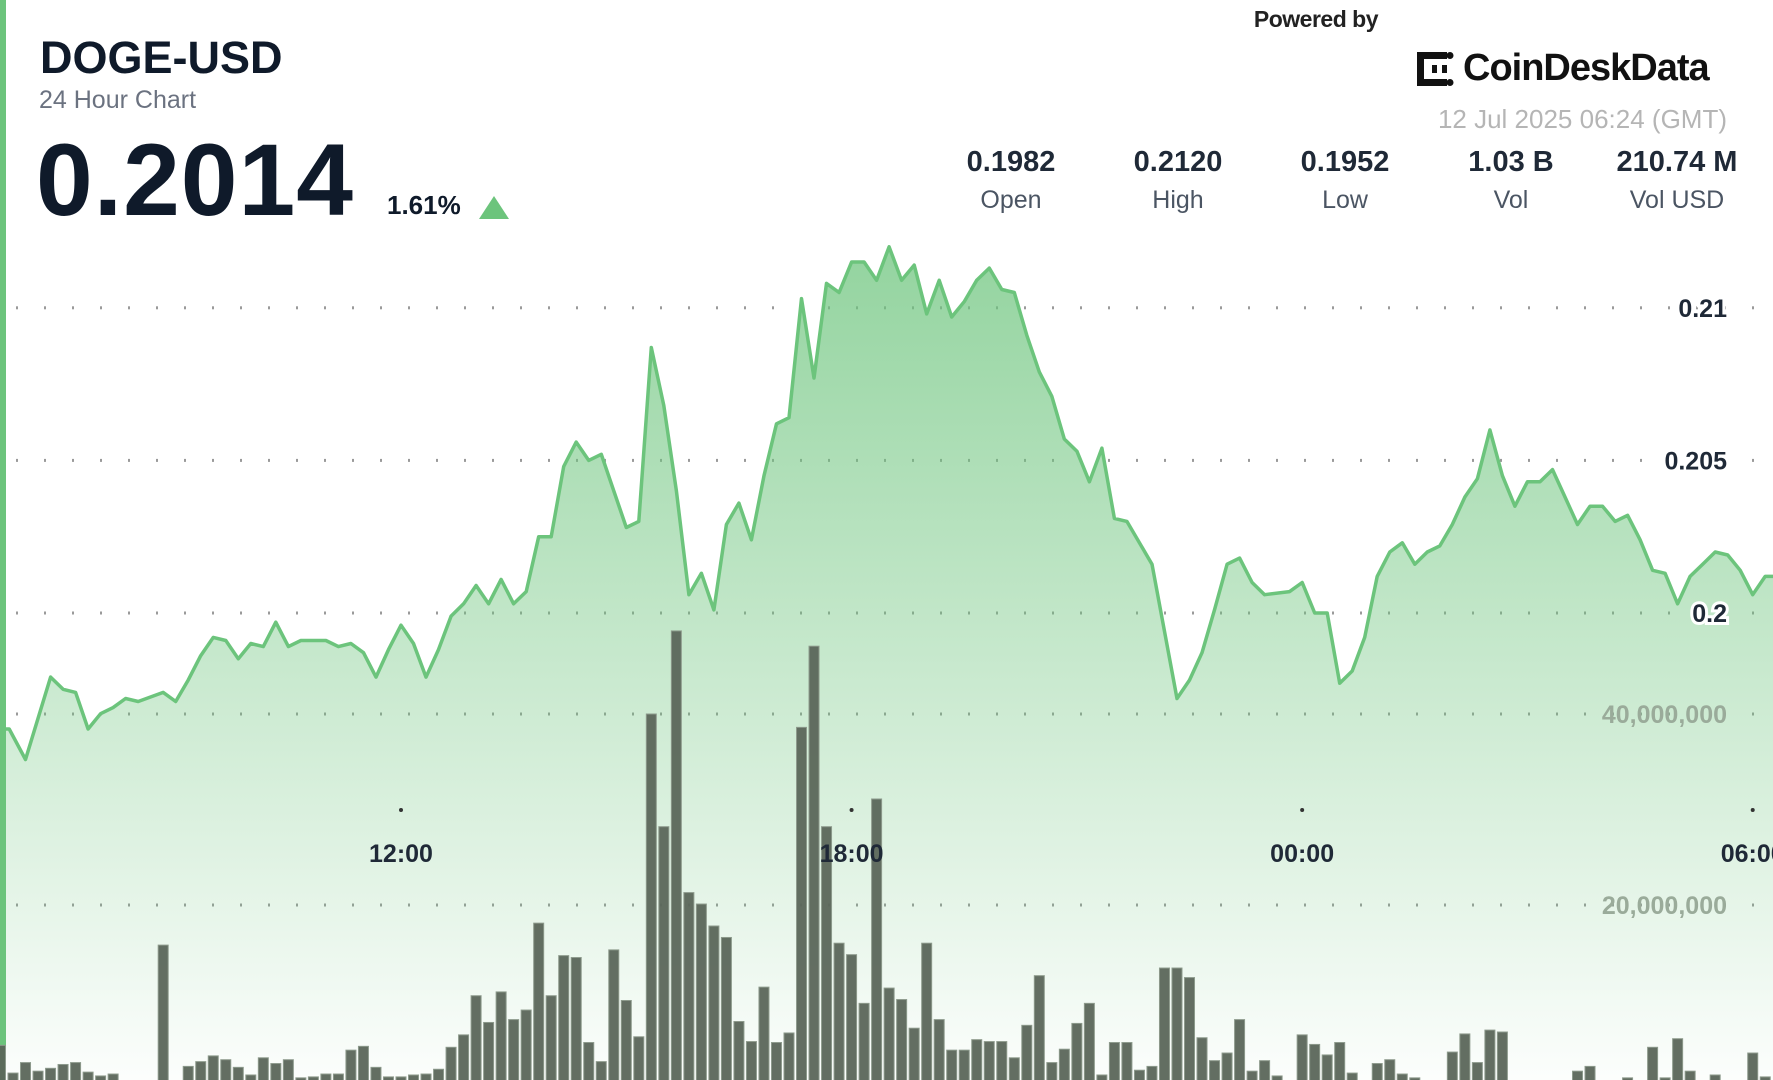  I want to click on price-tick-label: 0.21, so click(1702, 309).